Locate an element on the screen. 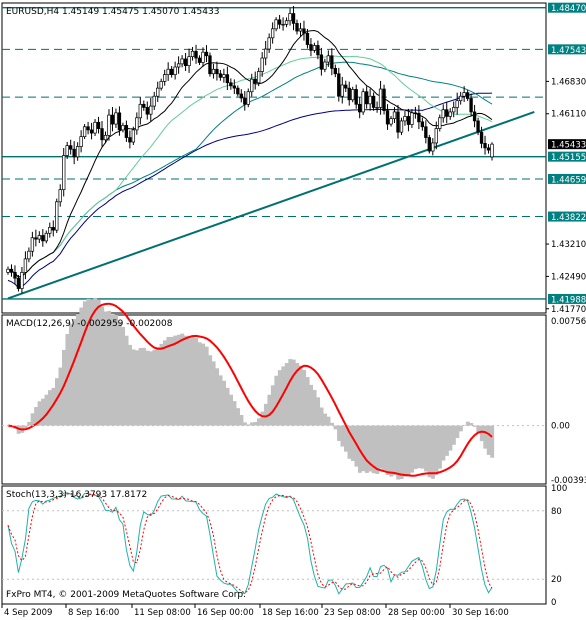 The image size is (586, 620). price-label-10: 1.41988 is located at coordinates (568, 300).